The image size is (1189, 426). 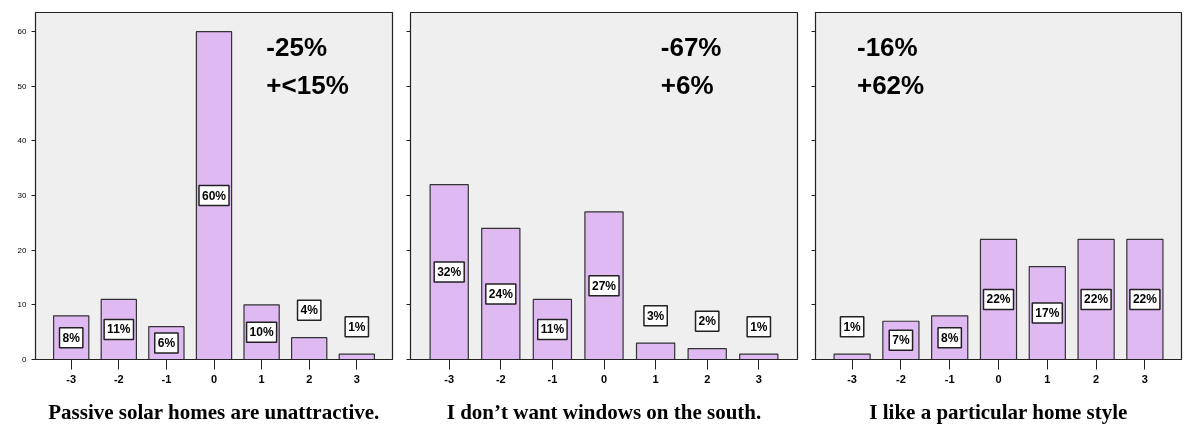 I want to click on data-label: 27%, so click(x=604, y=285).